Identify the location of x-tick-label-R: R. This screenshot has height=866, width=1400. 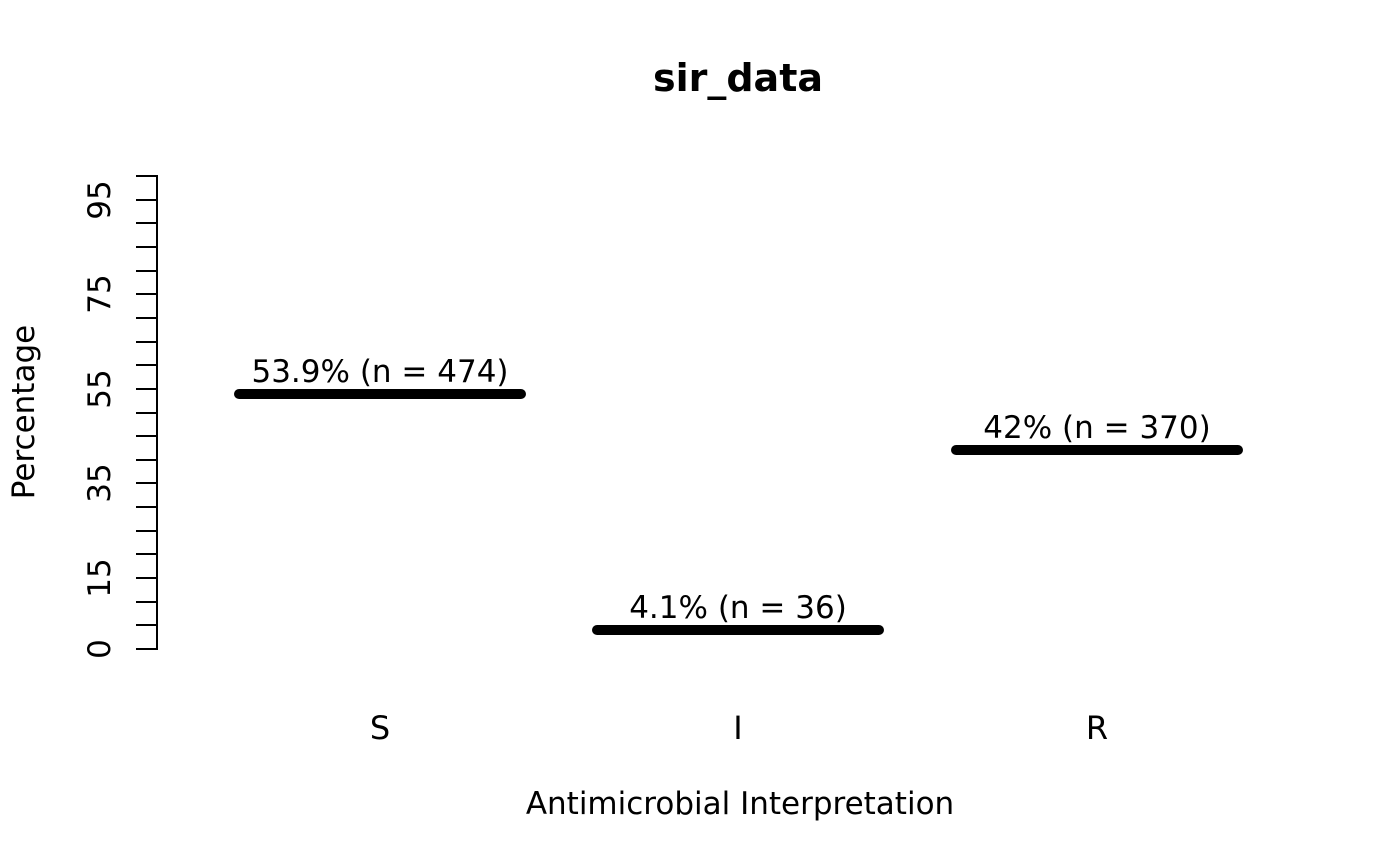
(1097, 728).